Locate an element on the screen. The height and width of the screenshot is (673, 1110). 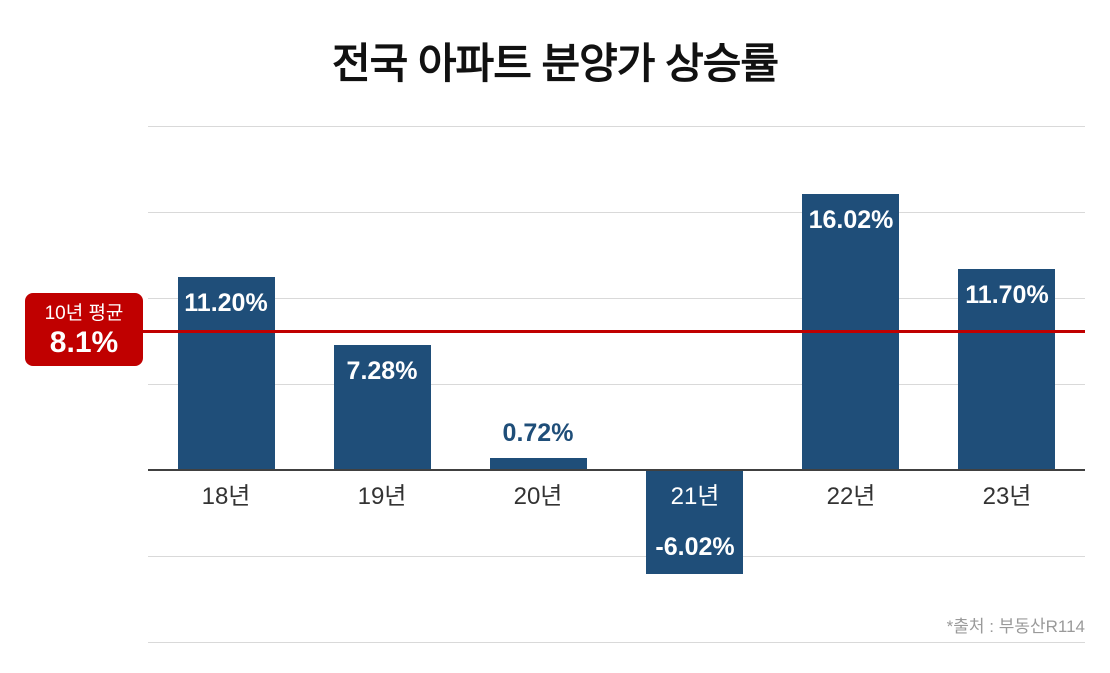
value-label-22년: 16.02% is located at coordinates (851, 220).